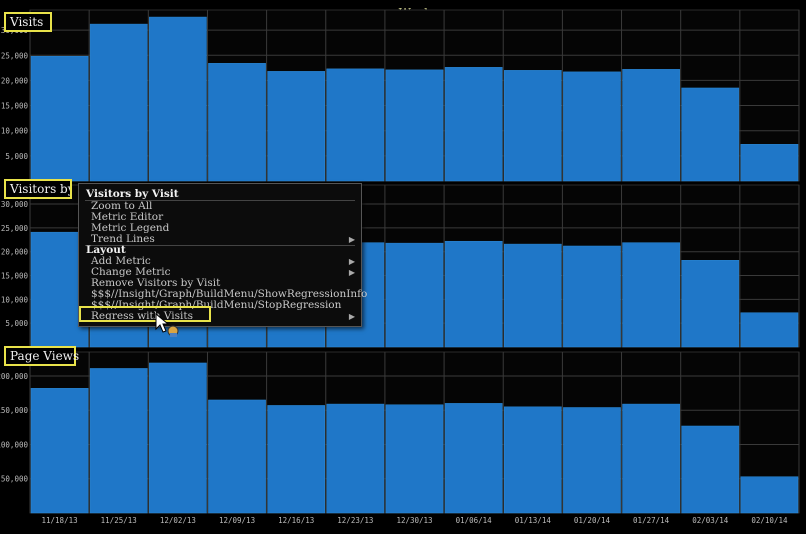 This screenshot has height=534, width=806. Describe the element at coordinates (220, 316) in the screenshot. I see `menu-item-regress-with-visits: Regress with Visits ▶` at that location.